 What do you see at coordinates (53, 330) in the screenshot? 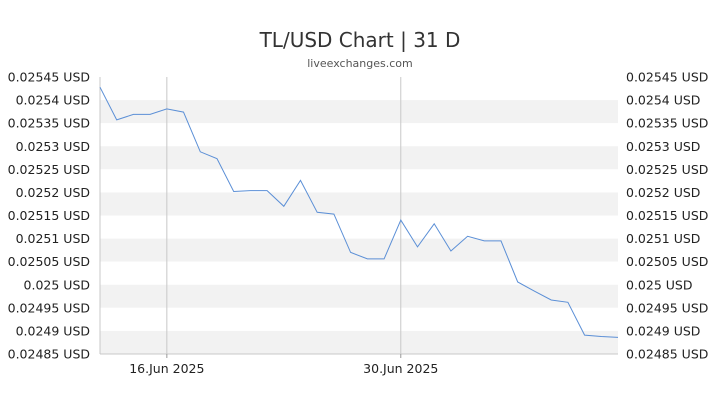
I see `y-tick-label-left: 0.0249 USD` at bounding box center [53, 330].